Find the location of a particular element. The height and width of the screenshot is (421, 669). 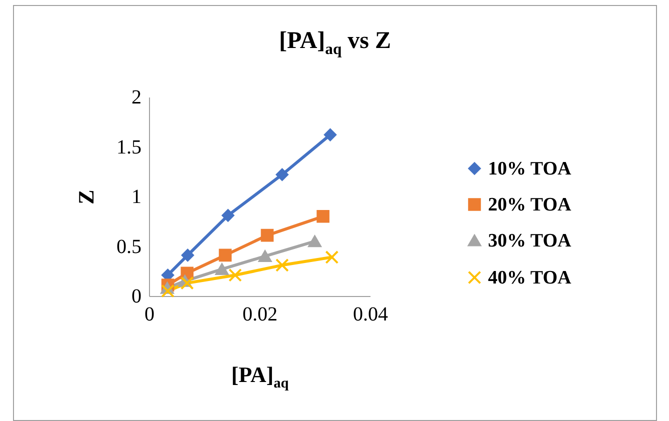

y-tick-label: 1.5 is located at coordinates (129, 147).